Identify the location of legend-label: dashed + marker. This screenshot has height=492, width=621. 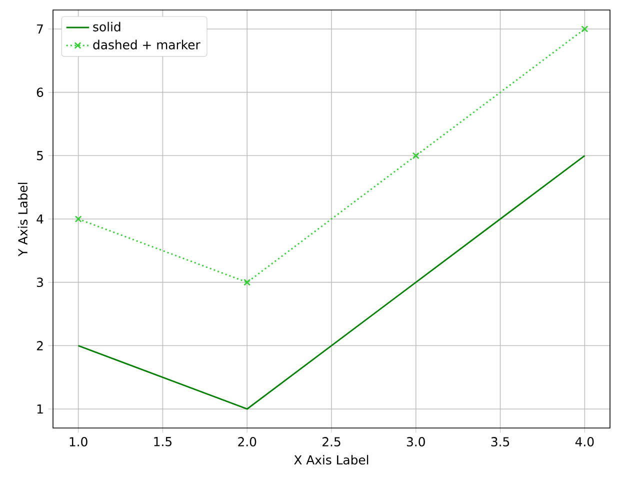
(146, 45).